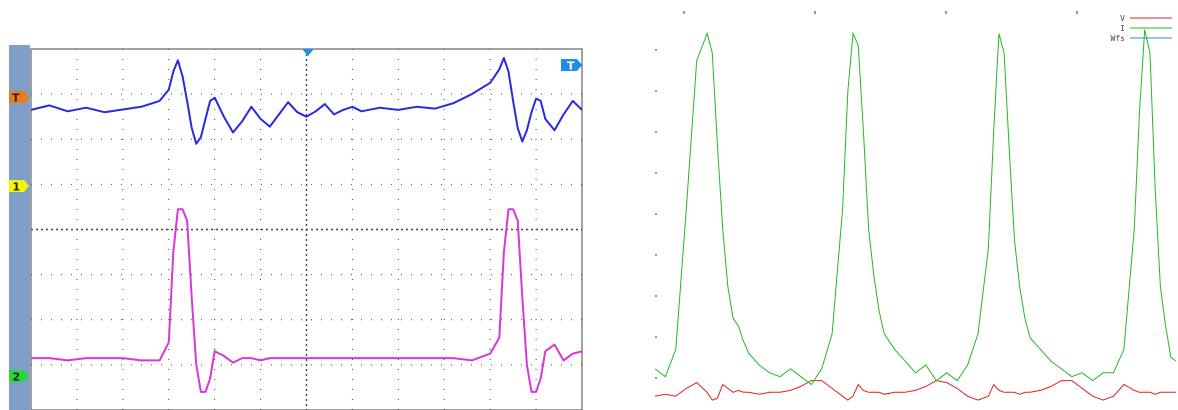 Image resolution: width=1178 pixels, height=410 pixels. I want to click on trigger-badge: T, so click(571, 66).